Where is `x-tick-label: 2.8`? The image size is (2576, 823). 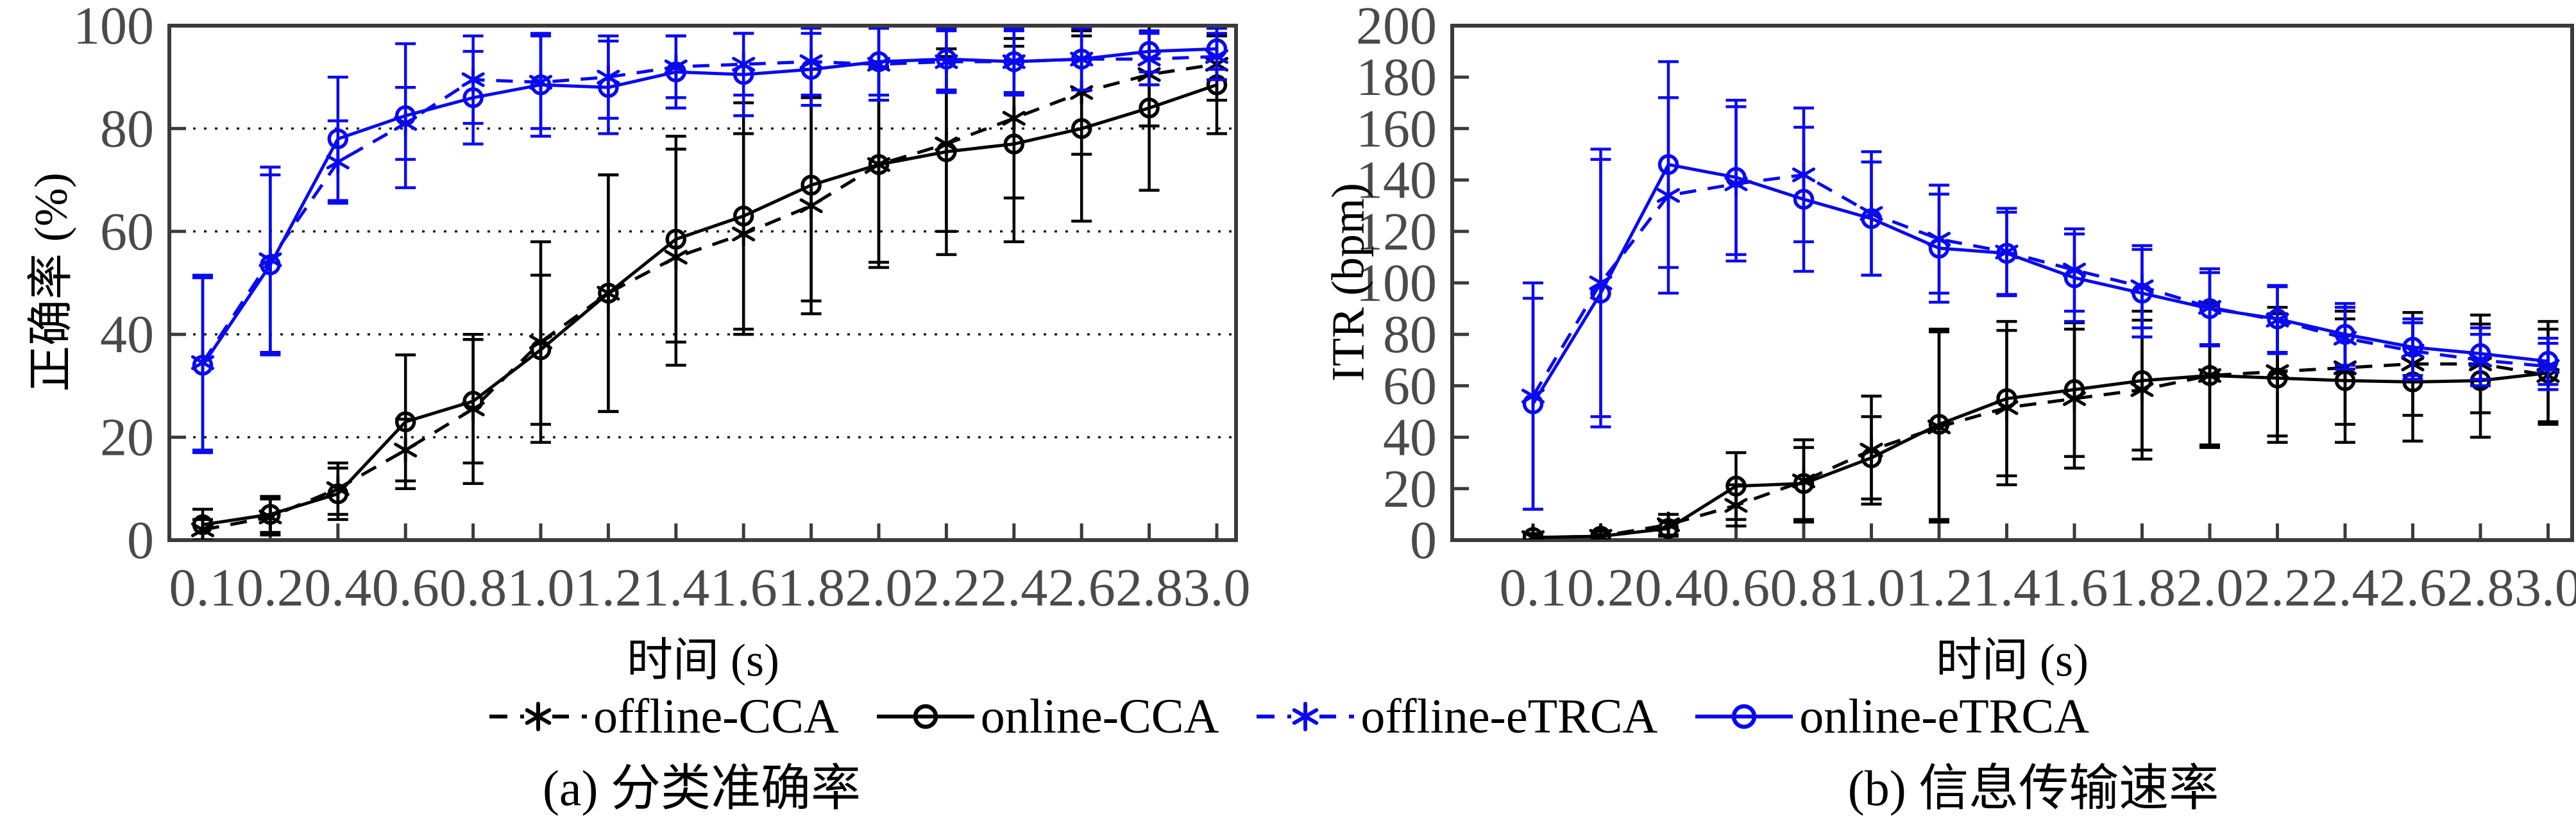
x-tick-label: 2.8 is located at coordinates (1149, 588).